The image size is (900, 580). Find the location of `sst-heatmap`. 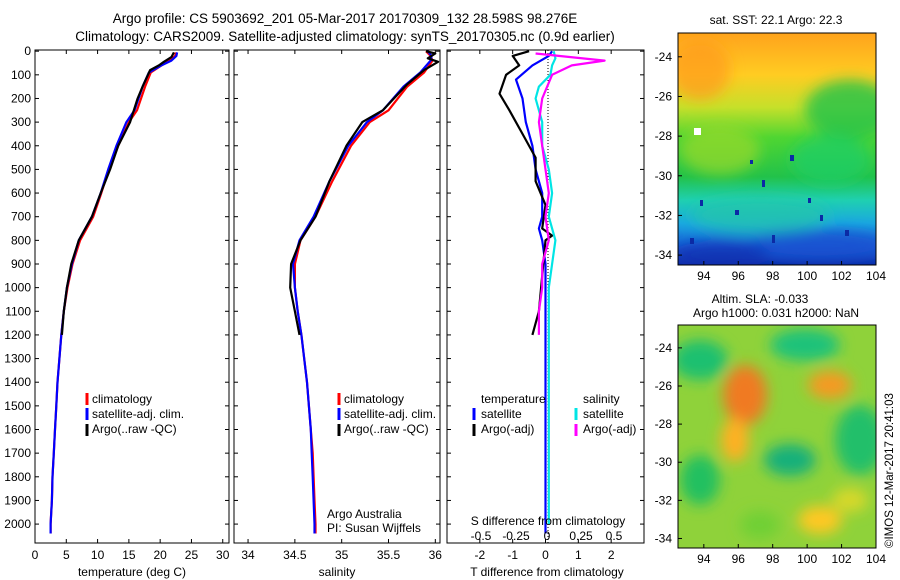

sst-heatmap is located at coordinates (777, 149).